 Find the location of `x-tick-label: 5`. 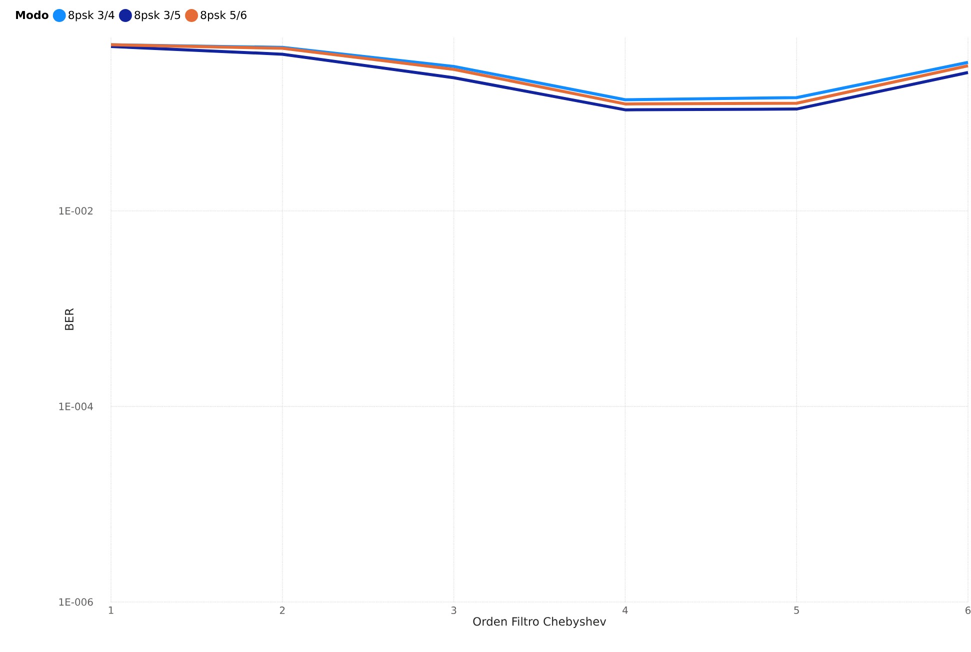

x-tick-label: 5 is located at coordinates (796, 610).